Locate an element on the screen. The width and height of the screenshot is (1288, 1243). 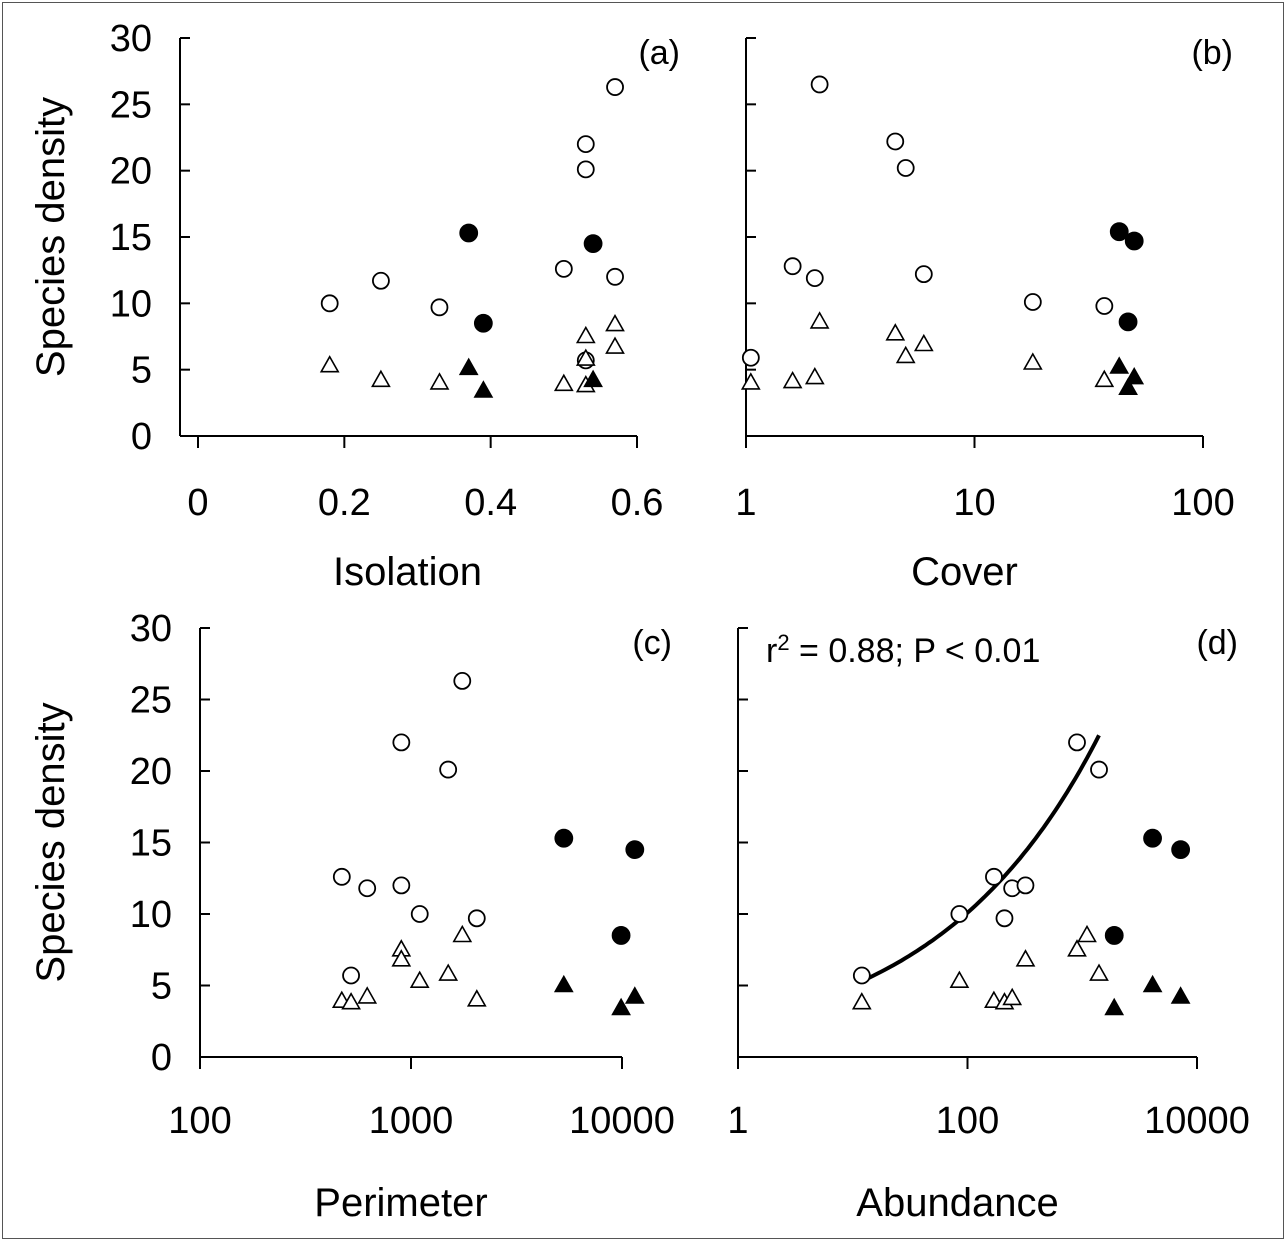
fit-statistics-annotation: r2 = 0.88; P < 0.01 is located at coordinates (903, 650).